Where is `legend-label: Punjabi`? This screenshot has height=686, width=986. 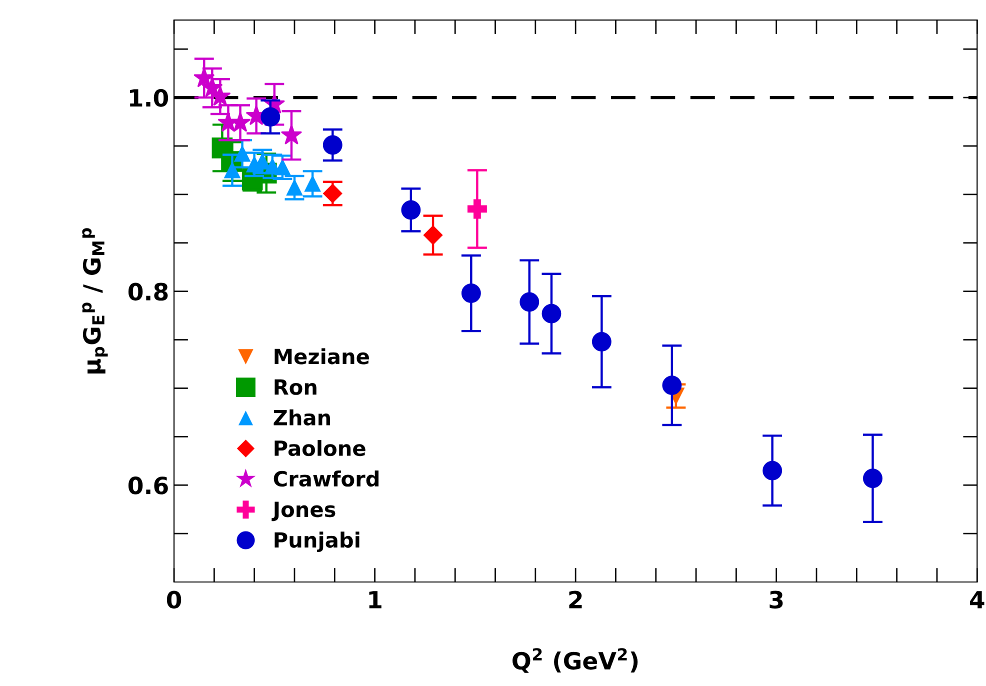 legend-label: Punjabi is located at coordinates (317, 542).